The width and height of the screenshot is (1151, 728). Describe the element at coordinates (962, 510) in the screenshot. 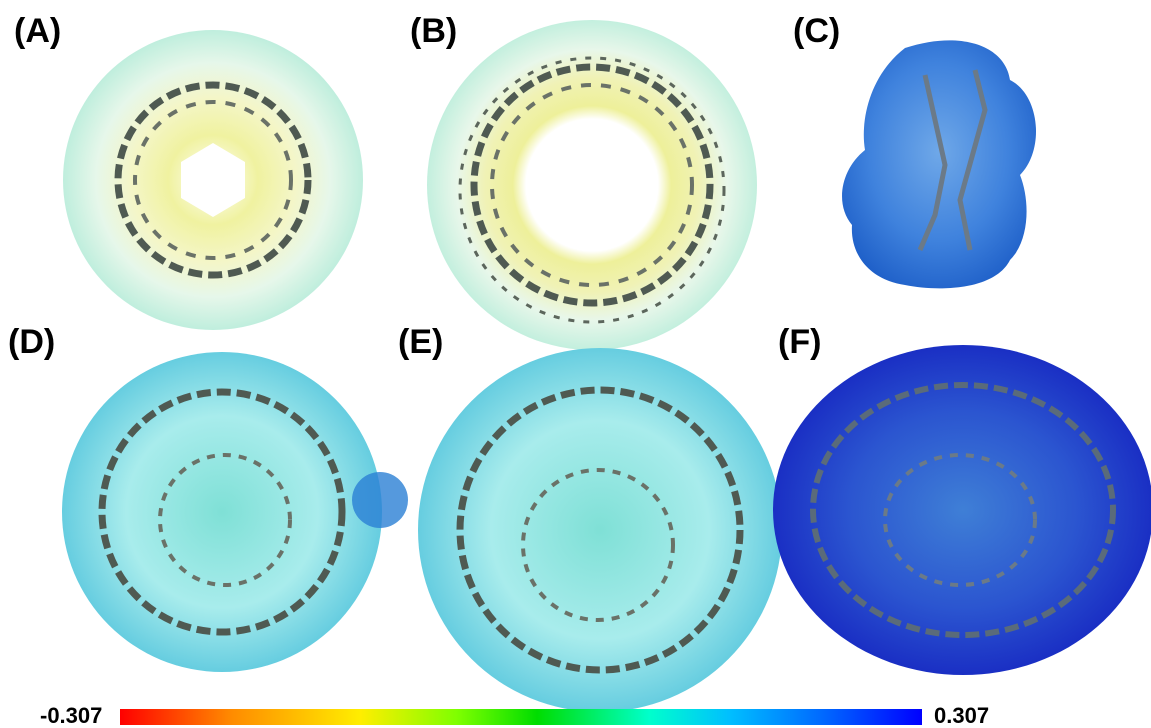

I see `panel-f-surface` at that location.